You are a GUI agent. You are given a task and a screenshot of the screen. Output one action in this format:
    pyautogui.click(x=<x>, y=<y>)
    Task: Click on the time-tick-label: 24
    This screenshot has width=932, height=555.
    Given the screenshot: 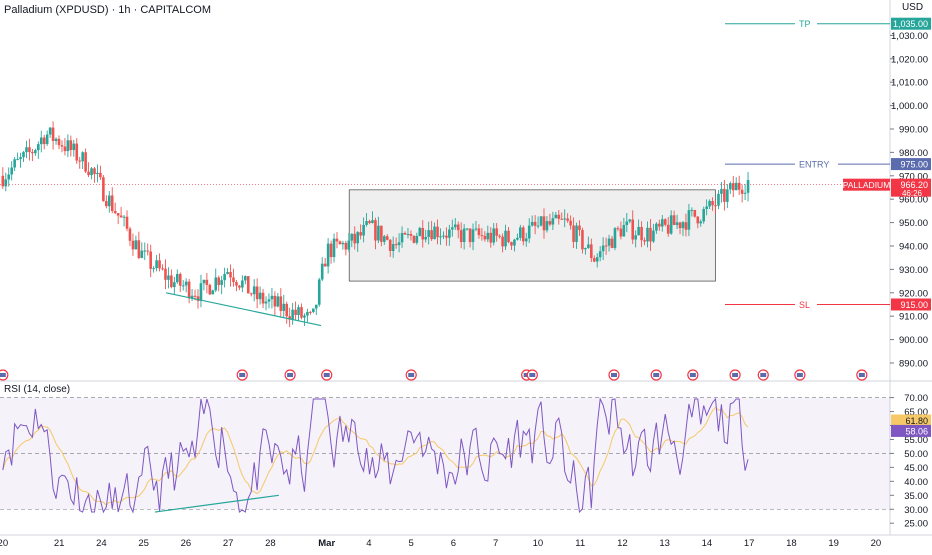 What is the action you would take?
    pyautogui.click(x=101, y=543)
    